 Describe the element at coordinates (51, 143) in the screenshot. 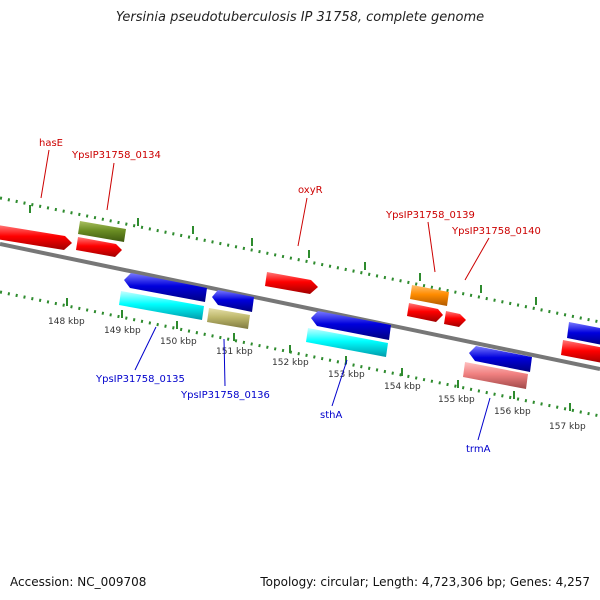

I see `gene-label-hasE: hasE` at that location.